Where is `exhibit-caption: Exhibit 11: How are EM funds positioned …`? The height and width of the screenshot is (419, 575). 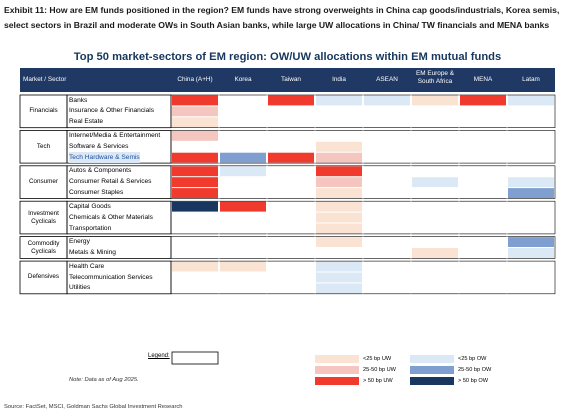 exhibit-caption: Exhibit 11: How are EM funds positioned … is located at coordinates (282, 17).